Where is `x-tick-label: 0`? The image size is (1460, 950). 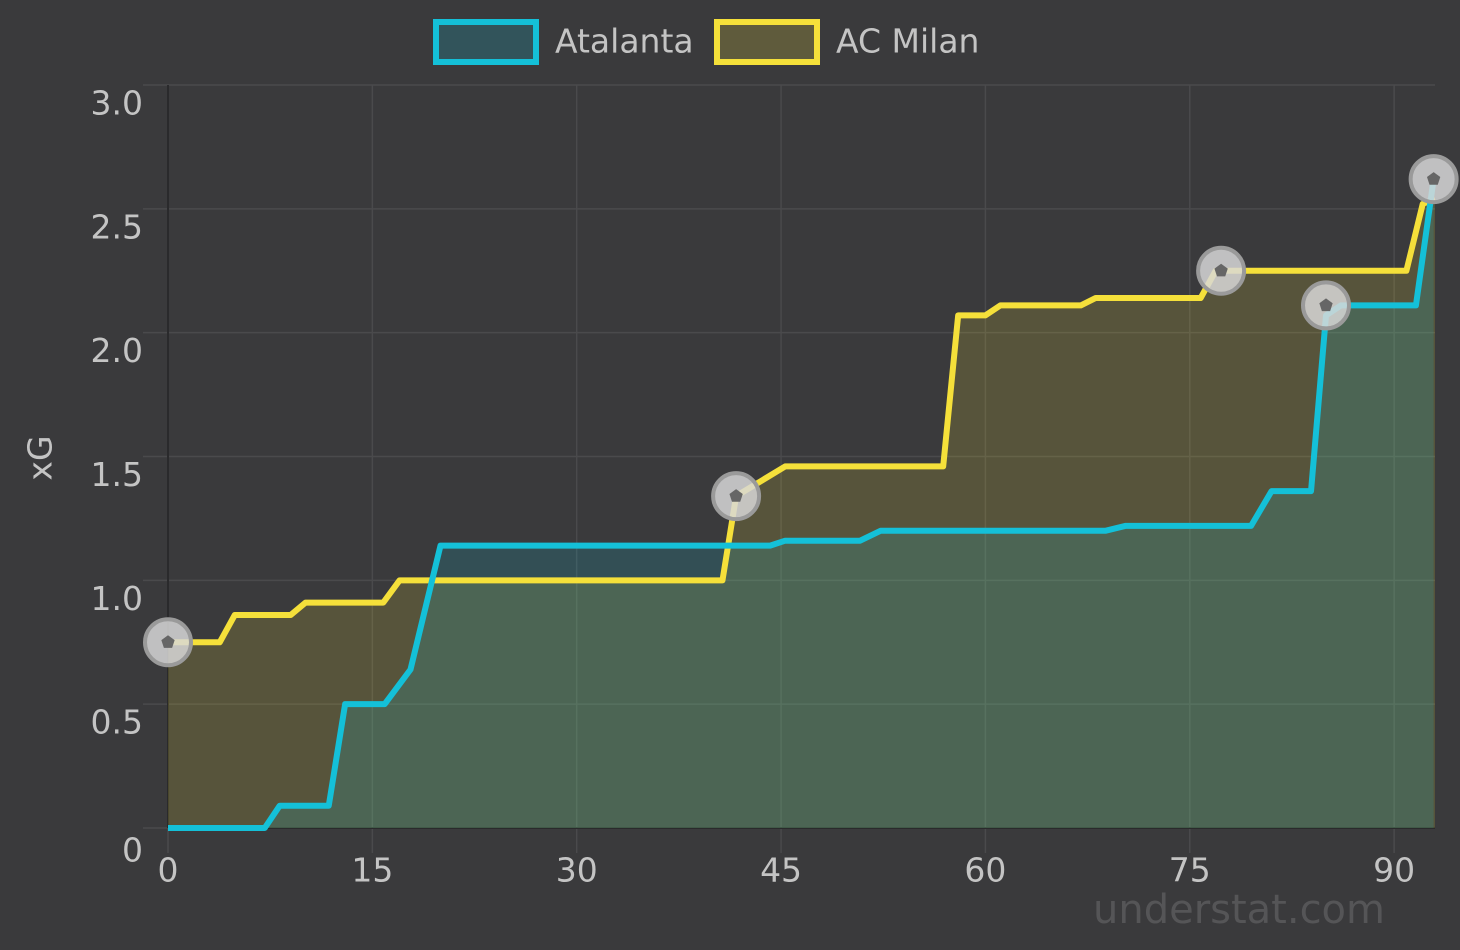 x-tick-label: 0 is located at coordinates (168, 870).